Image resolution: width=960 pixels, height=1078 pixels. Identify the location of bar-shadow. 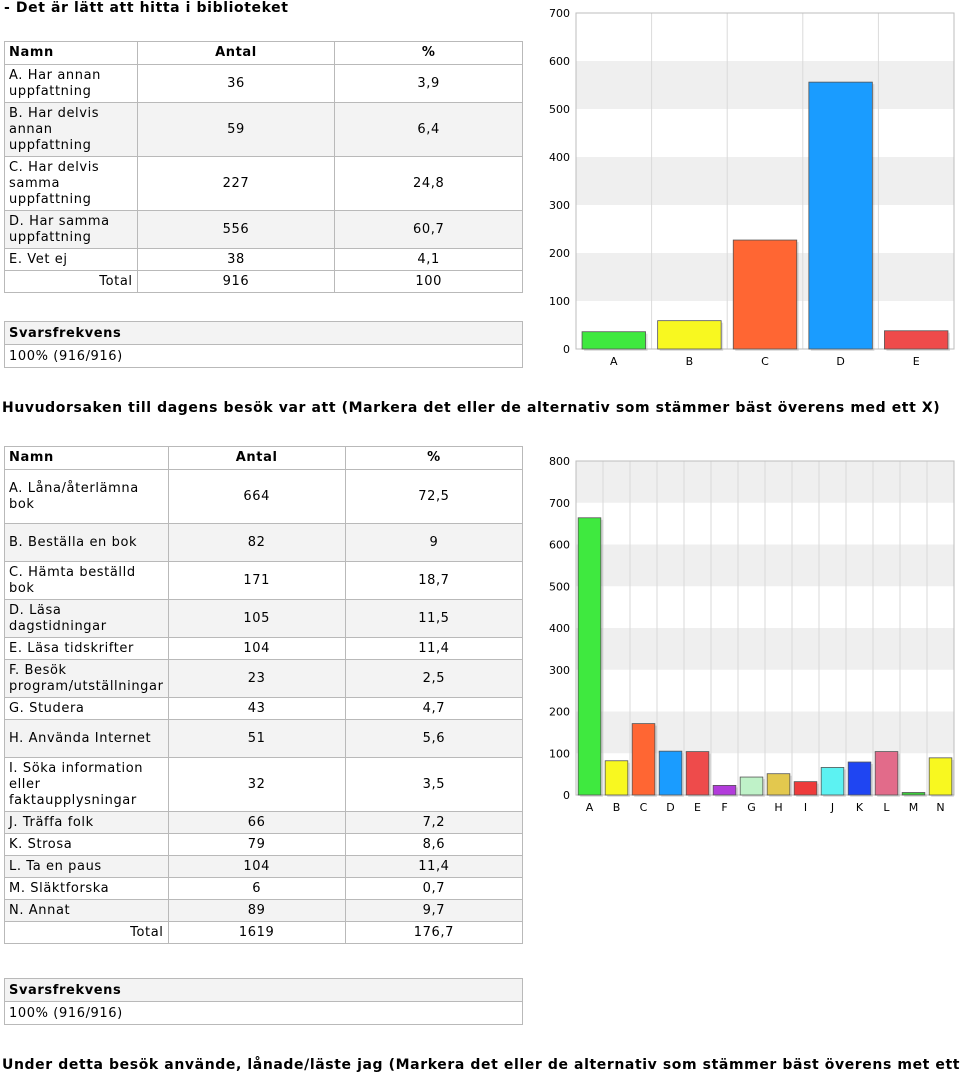
(915, 795).